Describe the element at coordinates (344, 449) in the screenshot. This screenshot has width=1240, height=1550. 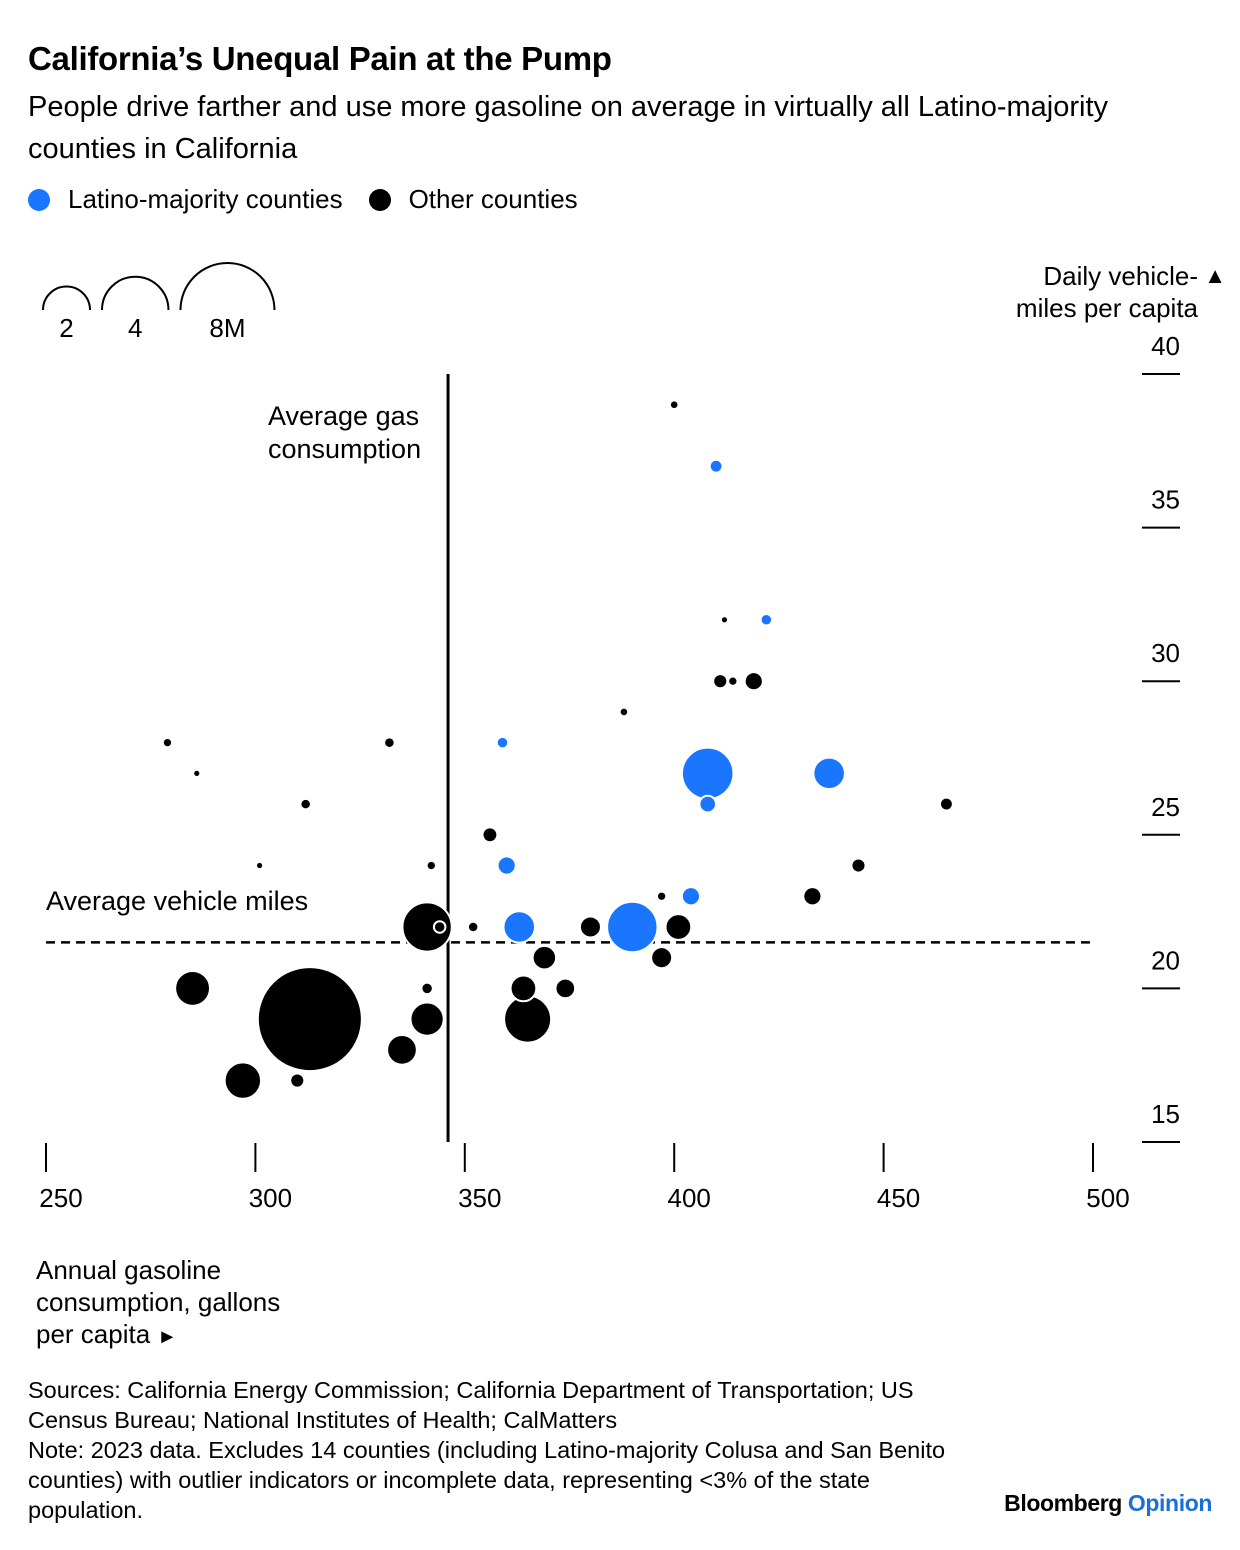
I see `average-gas-label-line2: consumption` at that location.